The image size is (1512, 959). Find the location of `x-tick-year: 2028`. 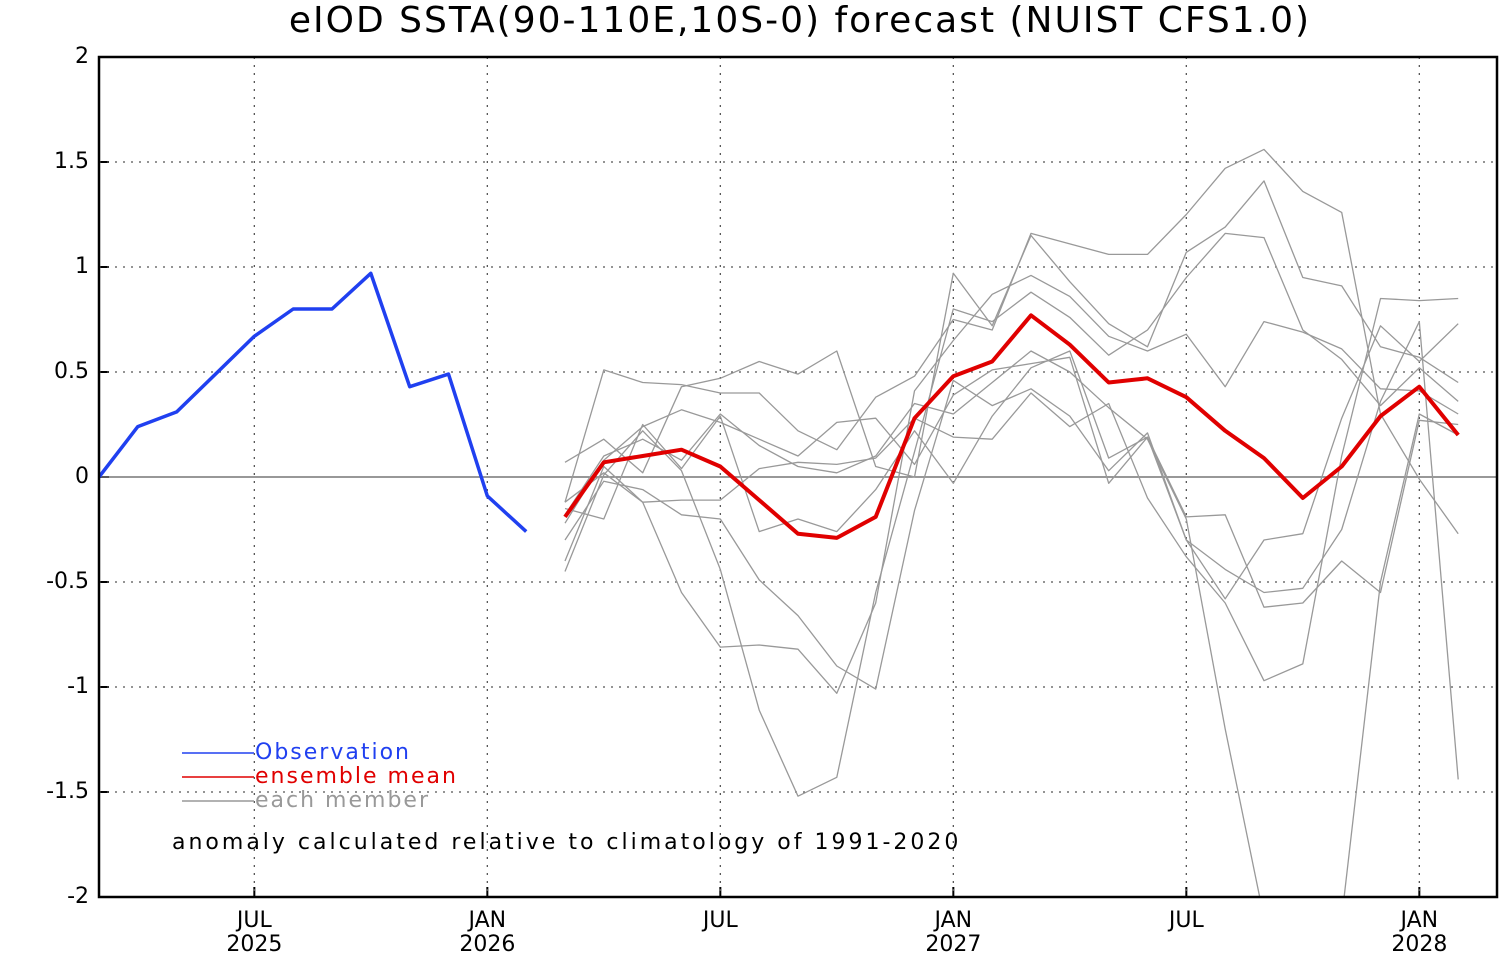

x-tick-year: 2028 is located at coordinates (1419, 944).